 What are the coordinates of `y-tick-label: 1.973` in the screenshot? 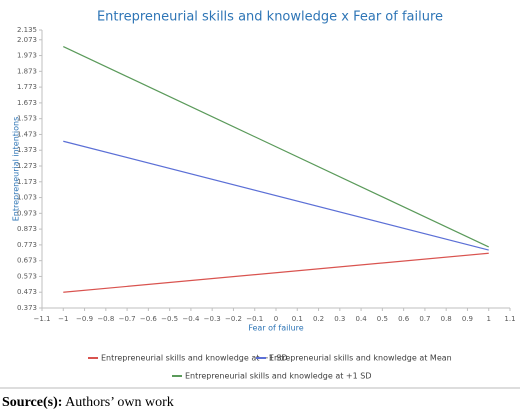 It's located at (27, 56).